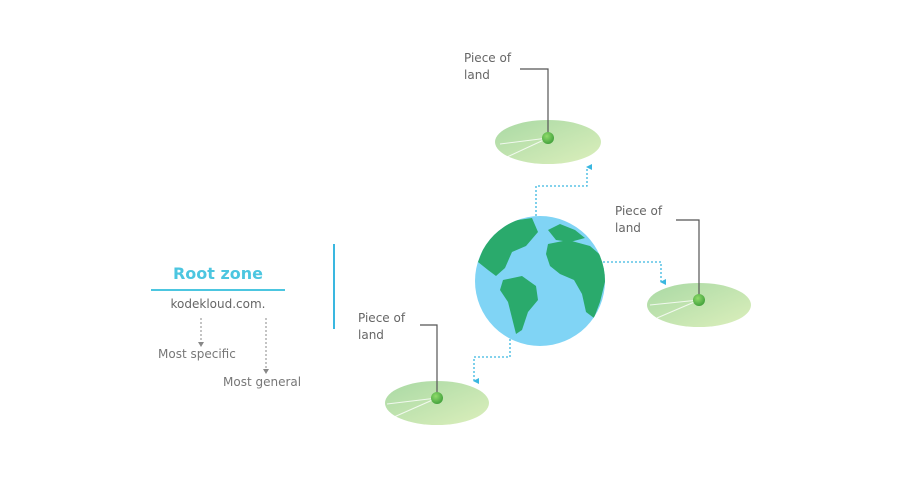 This screenshot has width=924, height=499. What do you see at coordinates (488, 66) in the screenshot?
I see `land-label-top: Piece of land` at bounding box center [488, 66].